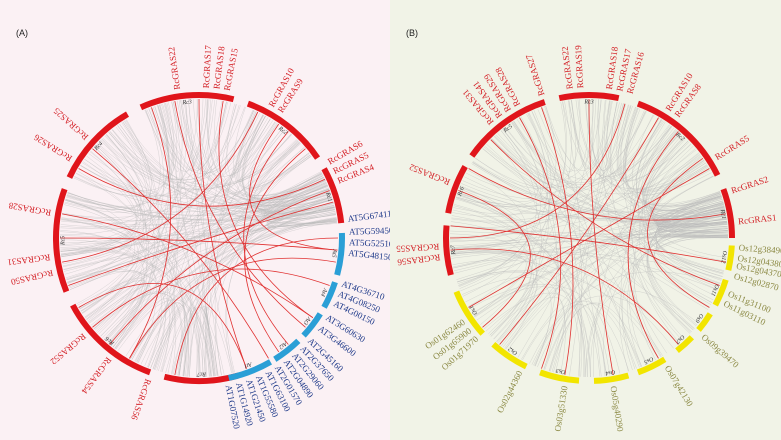  I want to click on chromosome-rc3: Rc3, so click(589, 98).